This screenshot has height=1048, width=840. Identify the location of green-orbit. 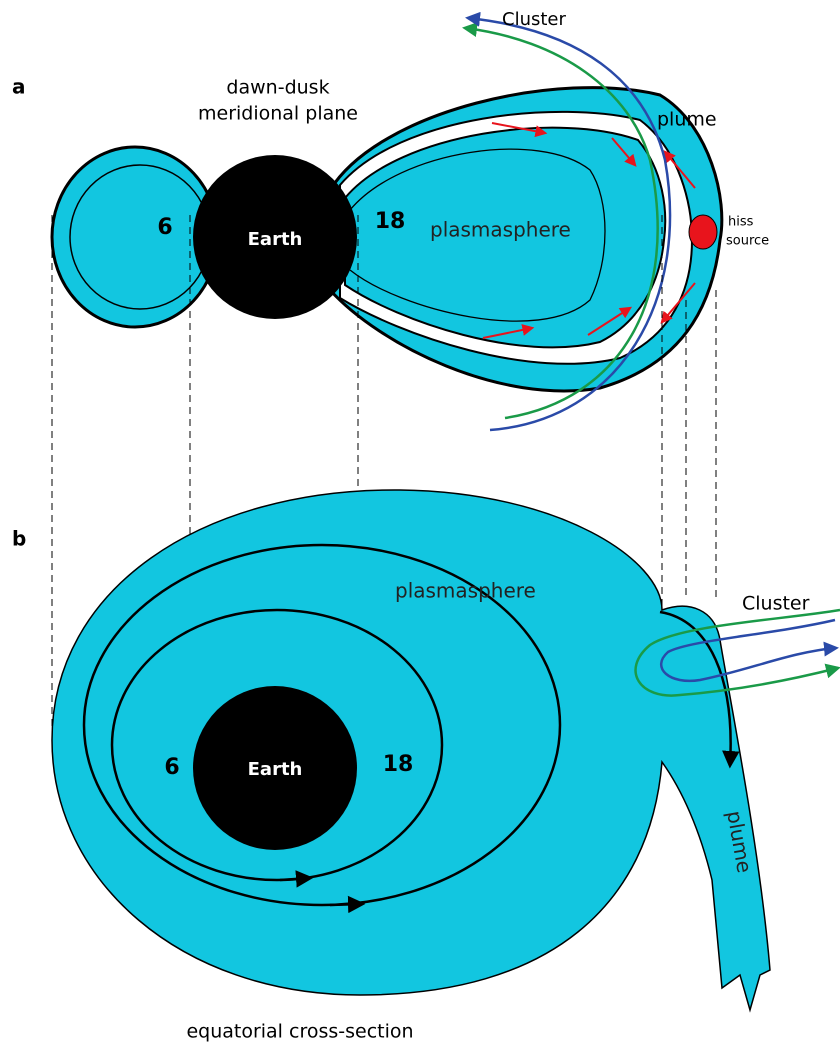
(560, 221).